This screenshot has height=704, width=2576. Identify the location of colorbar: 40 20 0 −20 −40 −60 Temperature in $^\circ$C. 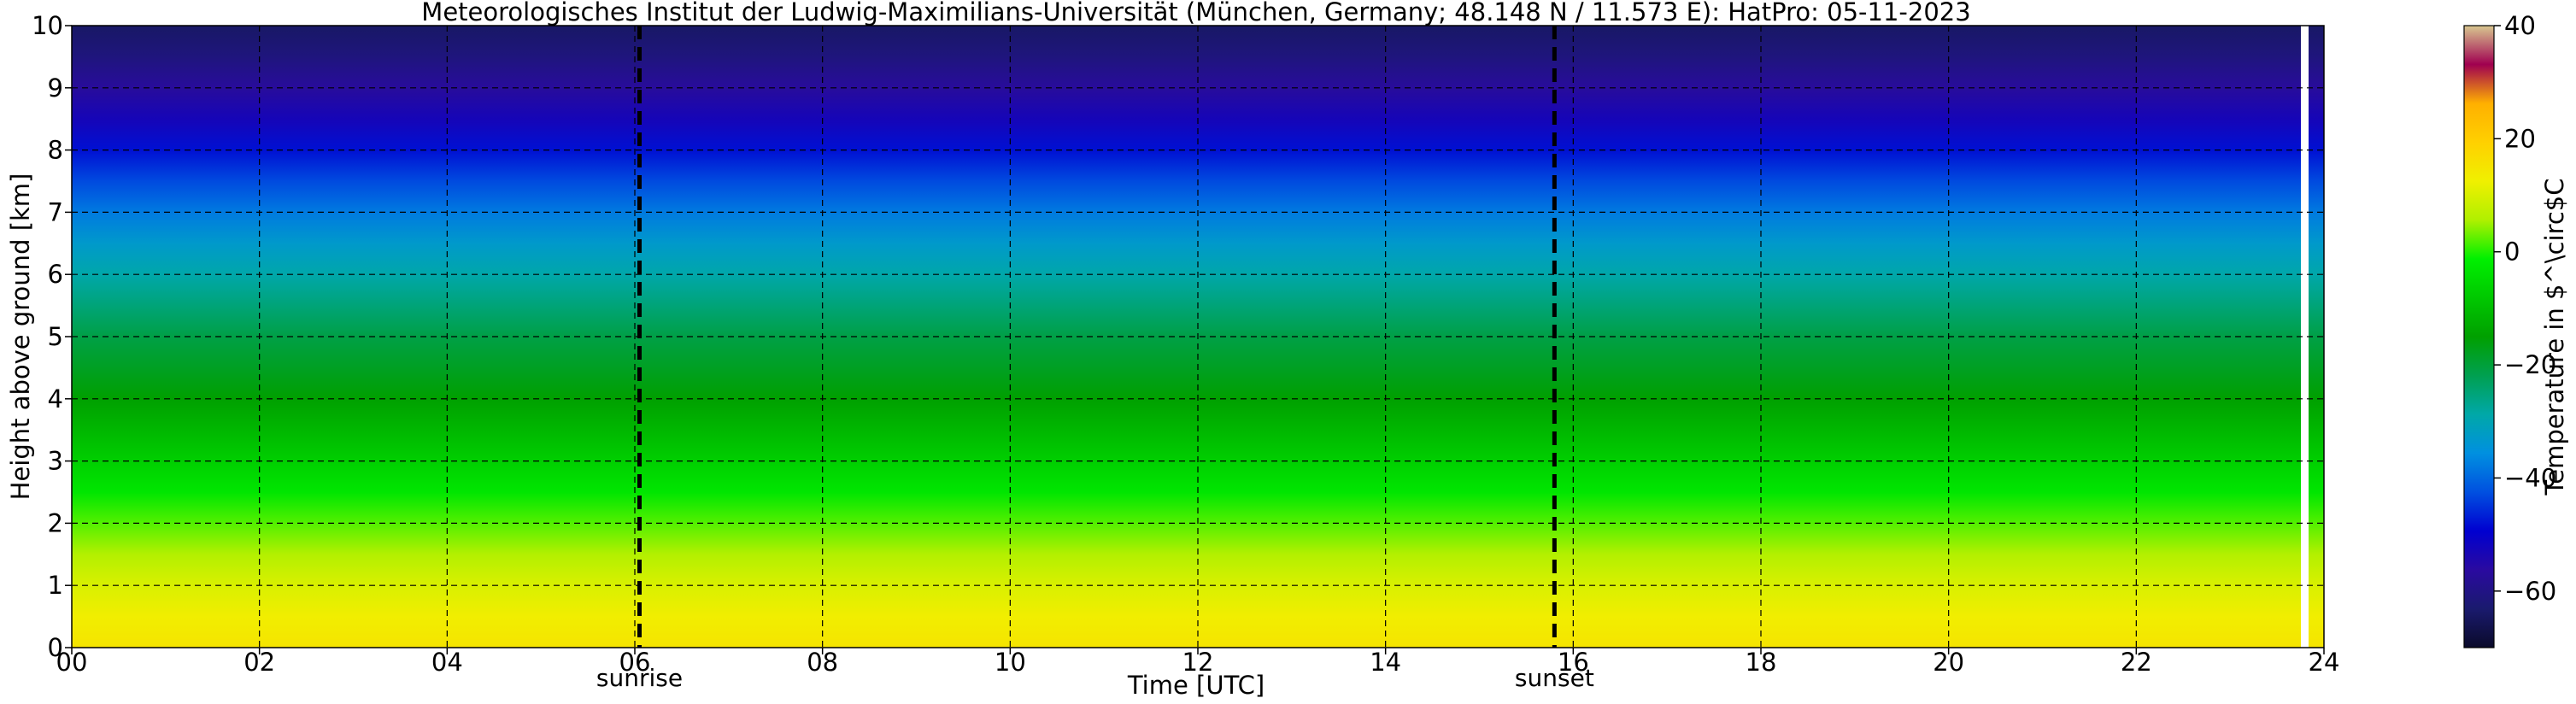
(2516, 329).